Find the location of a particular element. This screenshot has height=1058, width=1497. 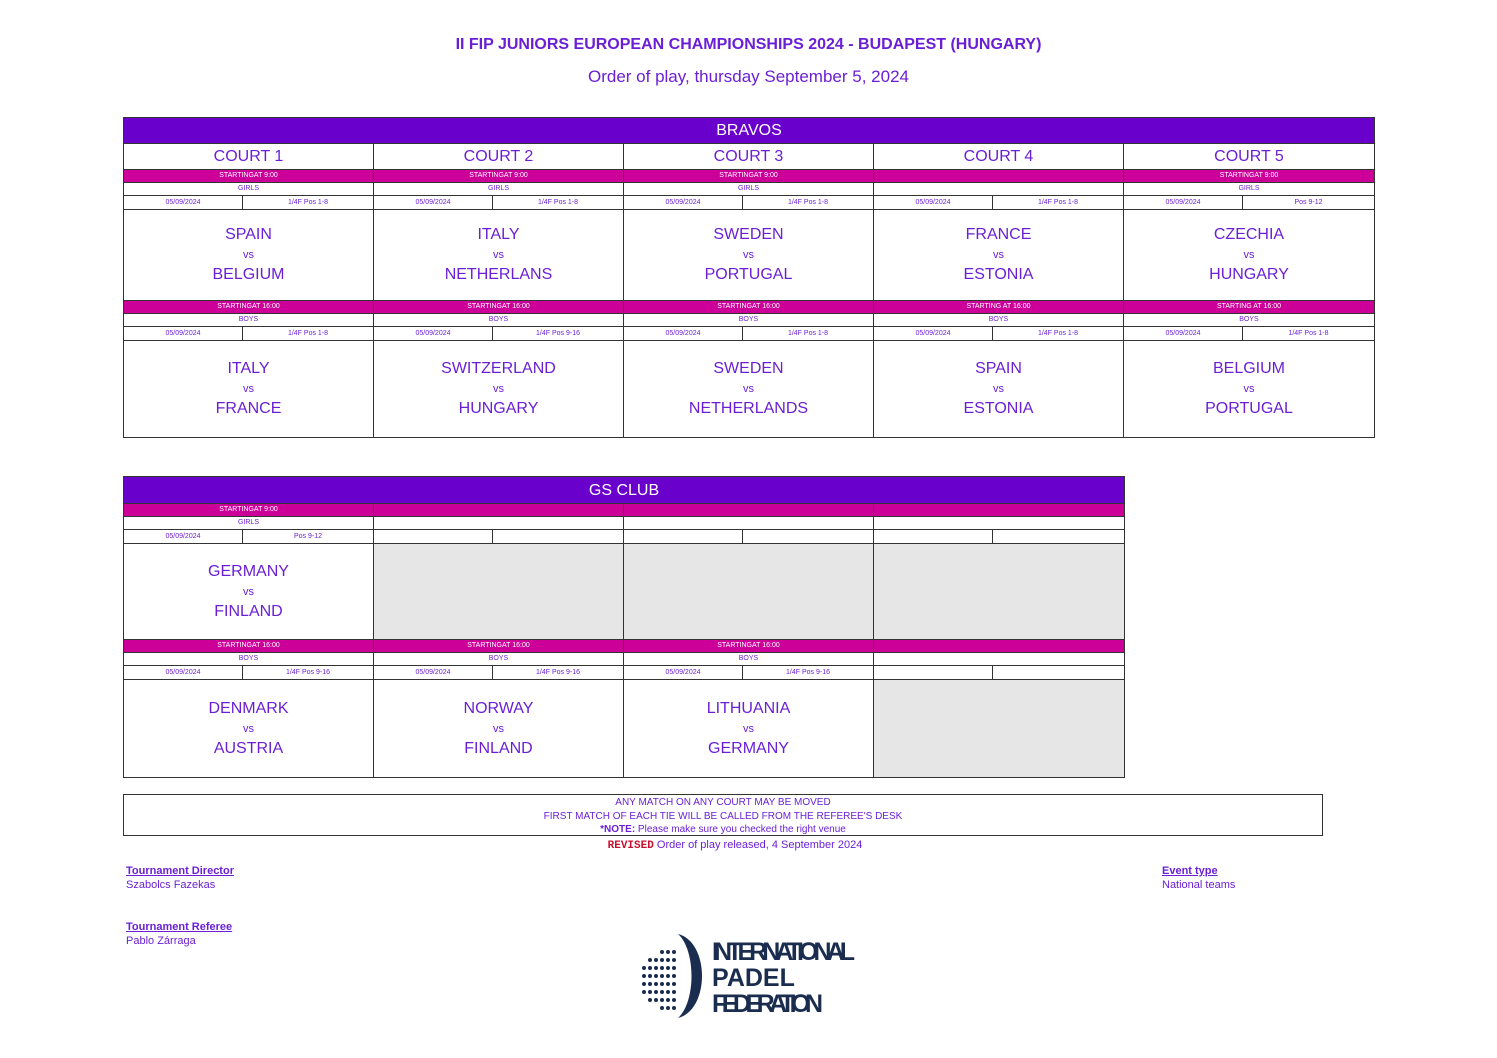

team-2: GERMANY is located at coordinates (748, 748).